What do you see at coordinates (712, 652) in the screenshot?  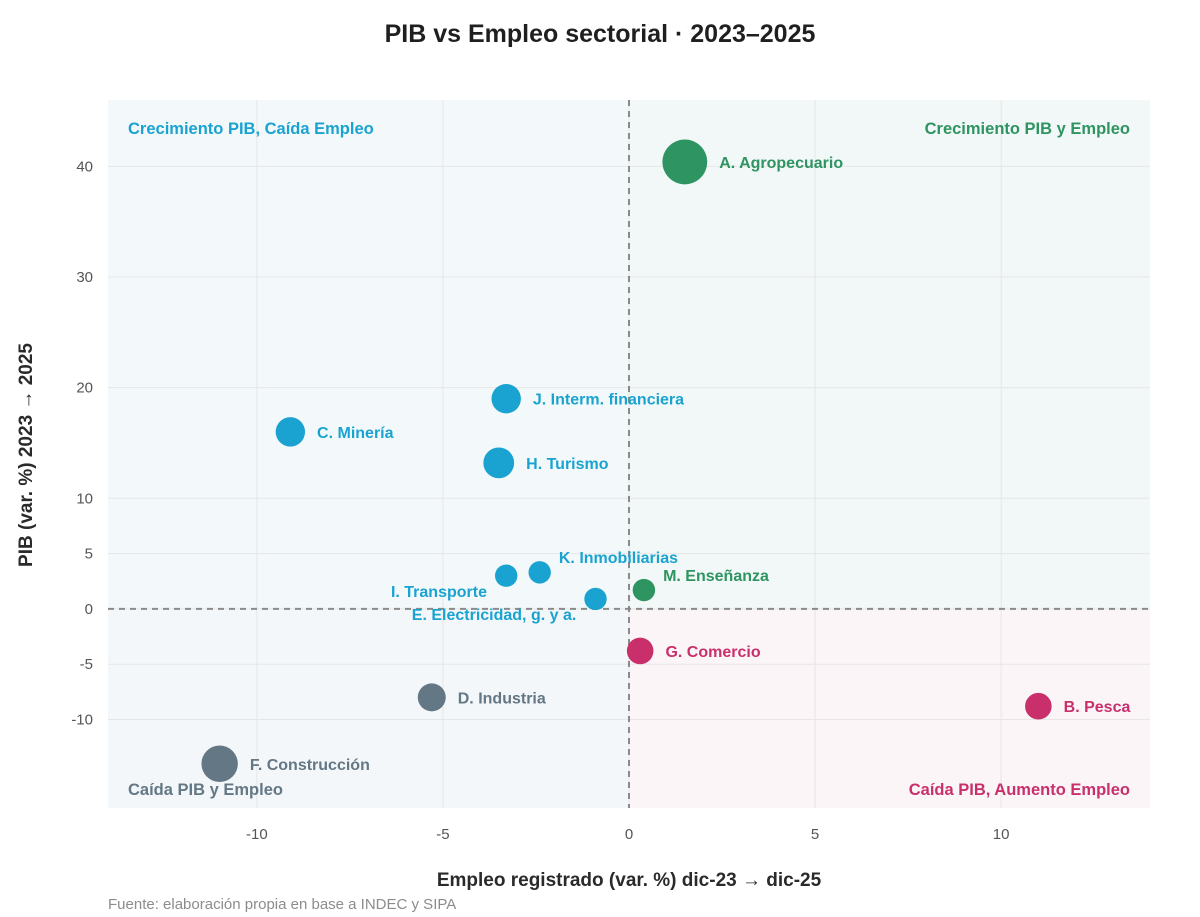 I see `point-label-g-comercio: G. Comercio` at bounding box center [712, 652].